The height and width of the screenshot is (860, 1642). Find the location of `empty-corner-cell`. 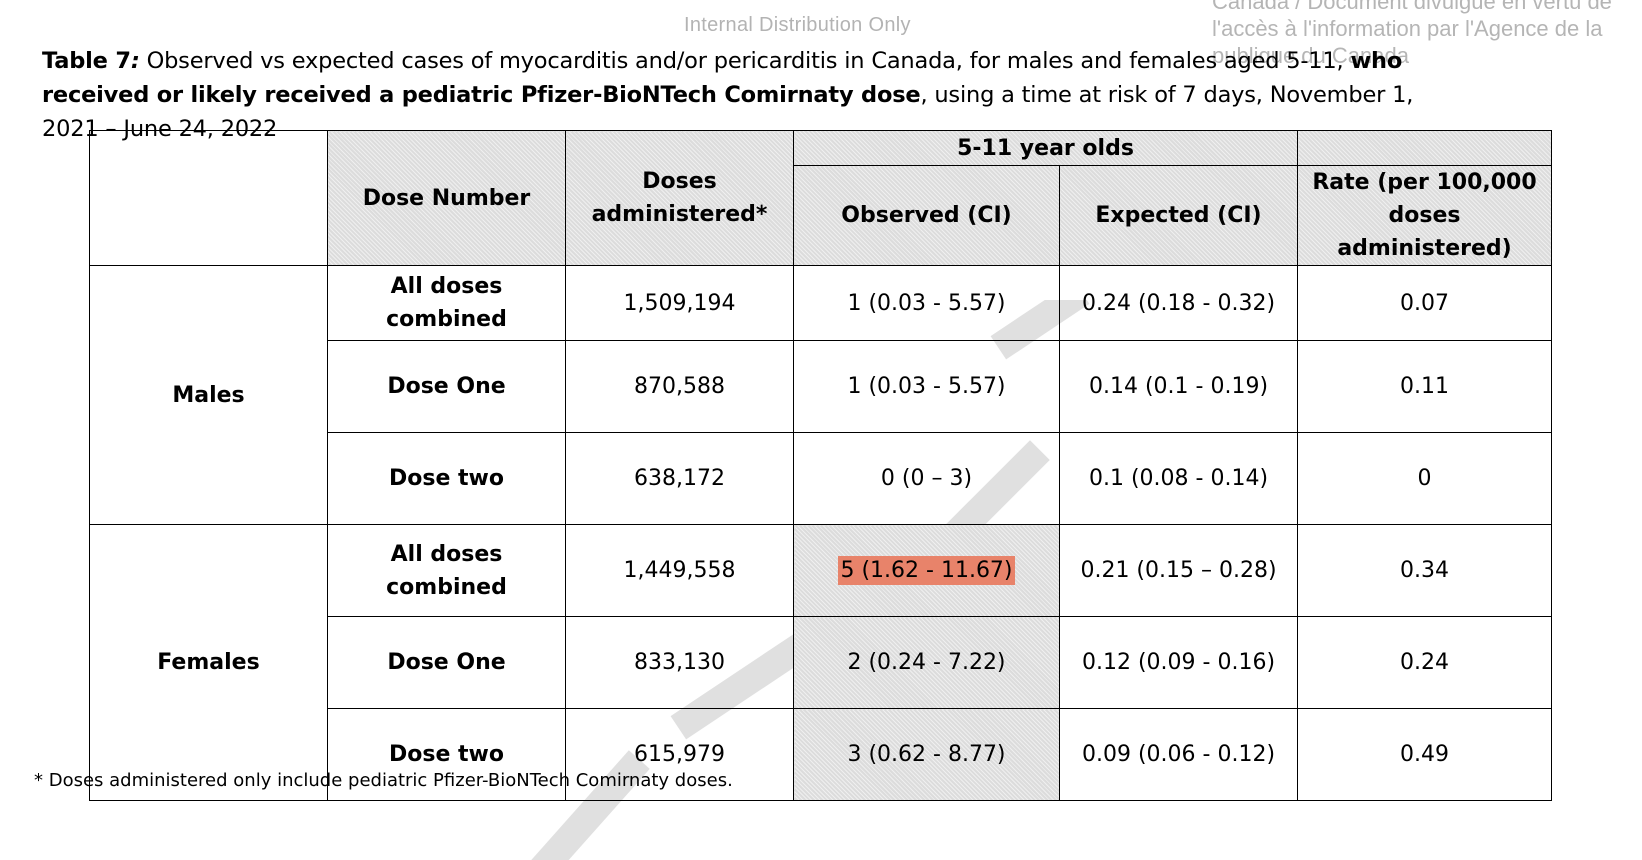

empty-corner-cell is located at coordinates (208, 198).